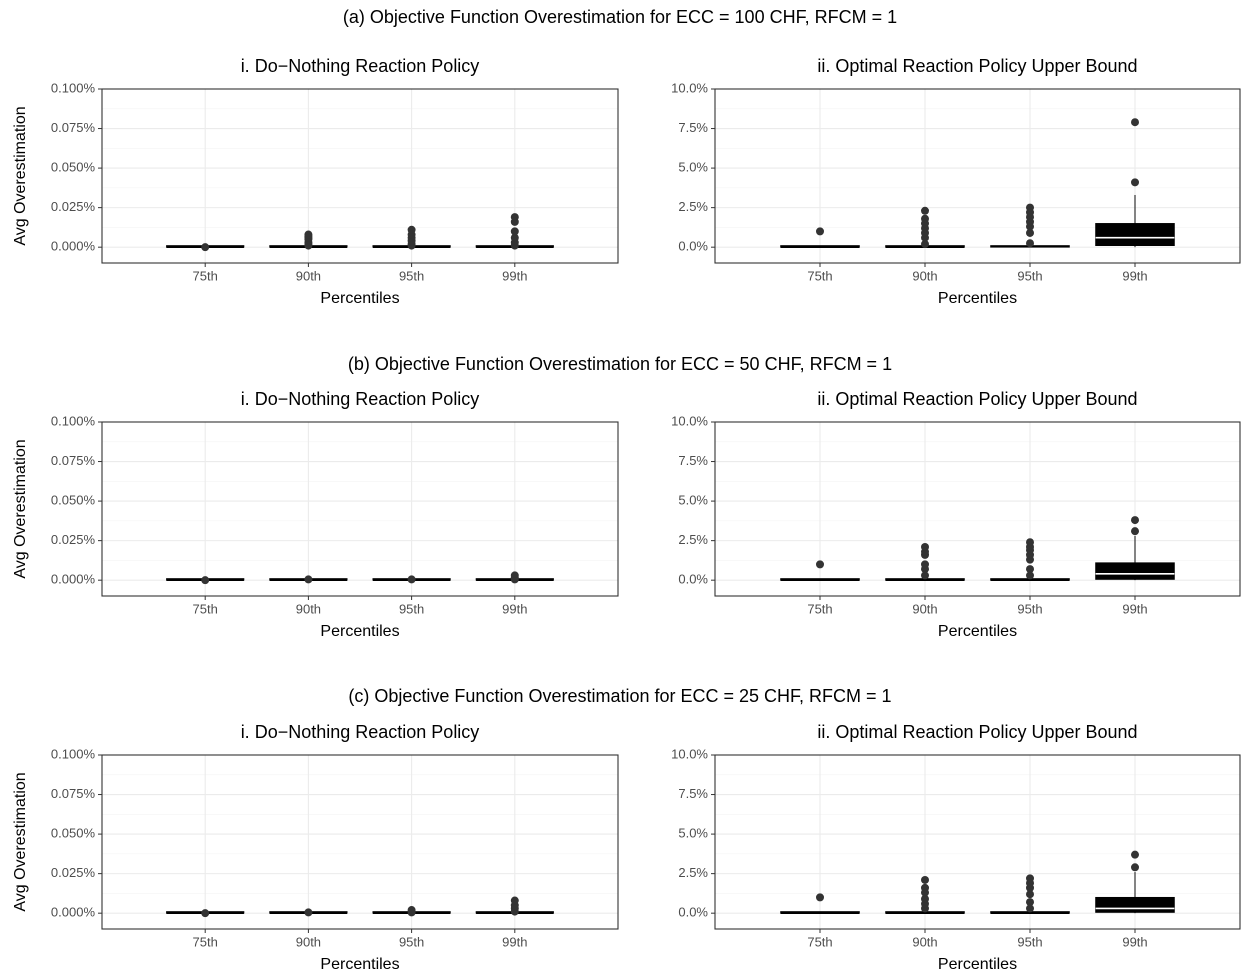  I want to click on plot-area, so click(360, 509).